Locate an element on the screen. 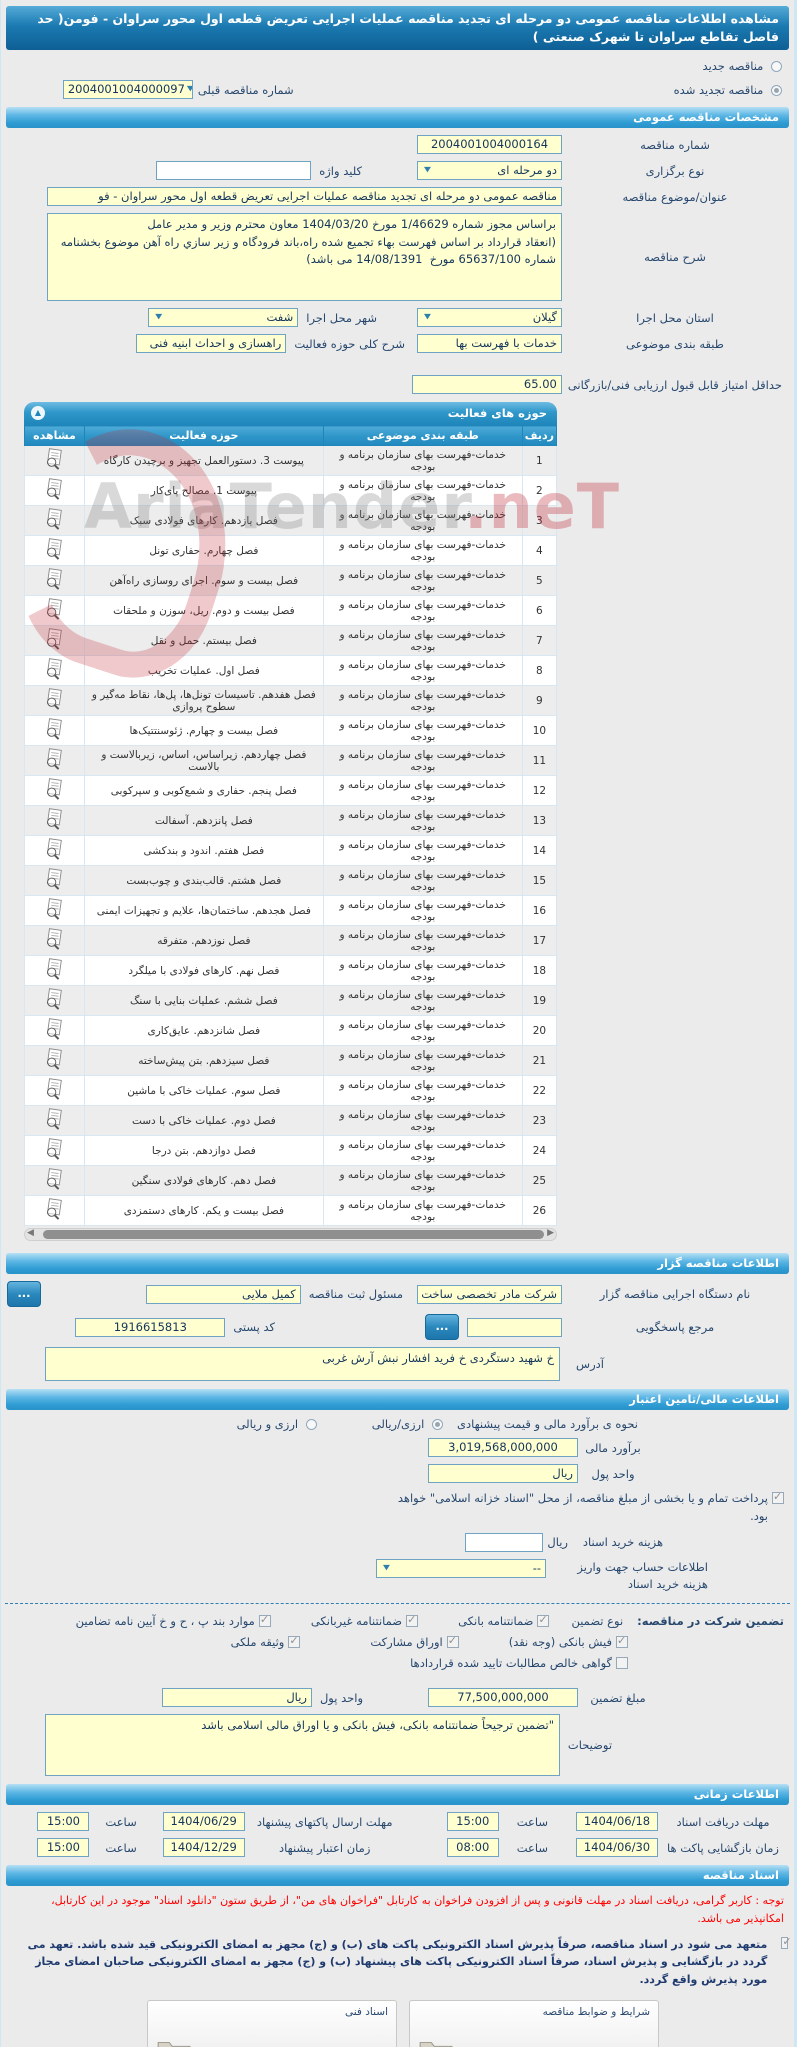 This screenshot has width=797, height=2047. tender-no-field: 2004001004000164 is located at coordinates (489, 145).